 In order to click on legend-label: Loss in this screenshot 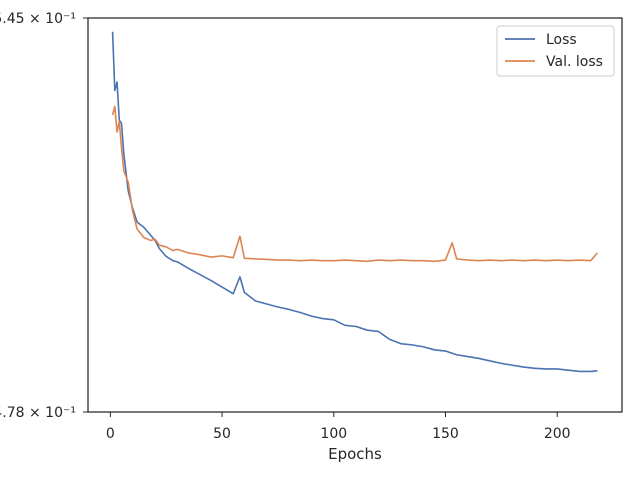, I will do `click(561, 40)`.